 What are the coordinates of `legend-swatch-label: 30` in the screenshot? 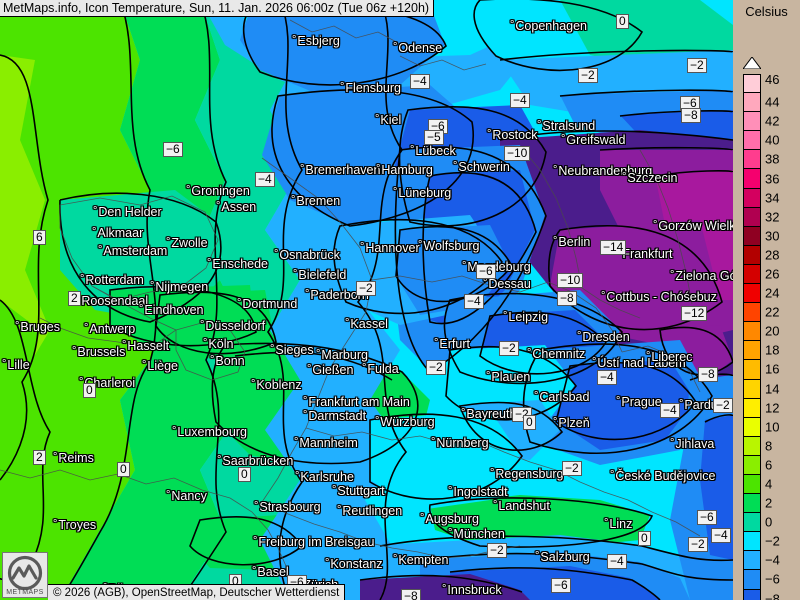 It's located at (772, 236).